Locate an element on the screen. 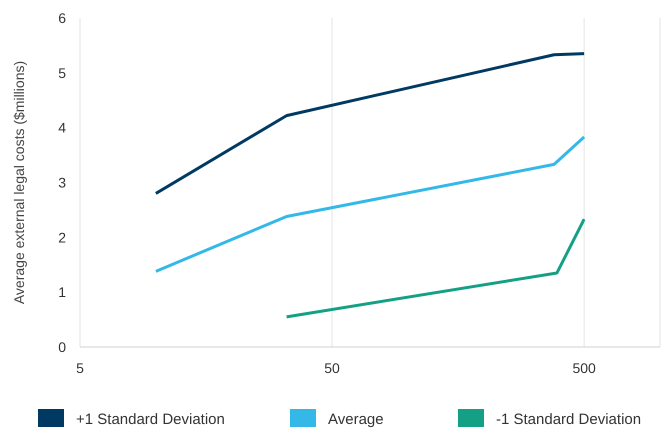  x-tick-label: 50 is located at coordinates (332, 368).